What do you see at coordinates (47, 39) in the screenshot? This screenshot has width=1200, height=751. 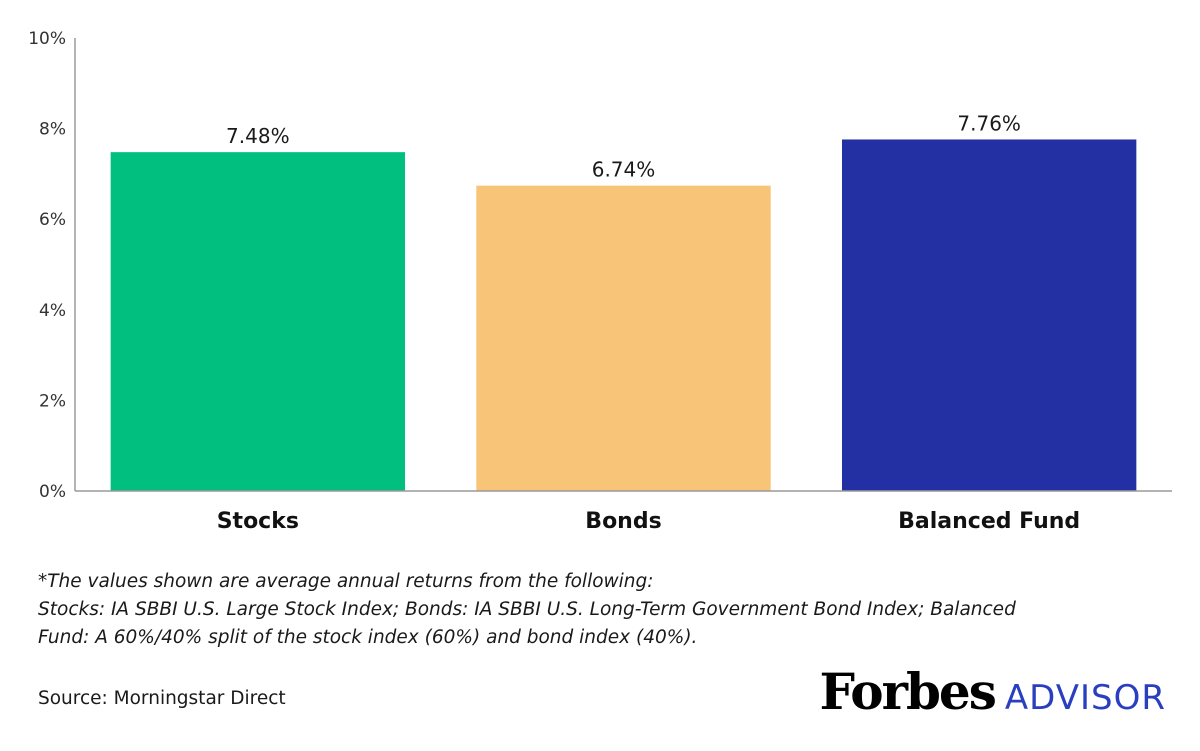 I see `y-tick-label: 10%` at bounding box center [47, 39].